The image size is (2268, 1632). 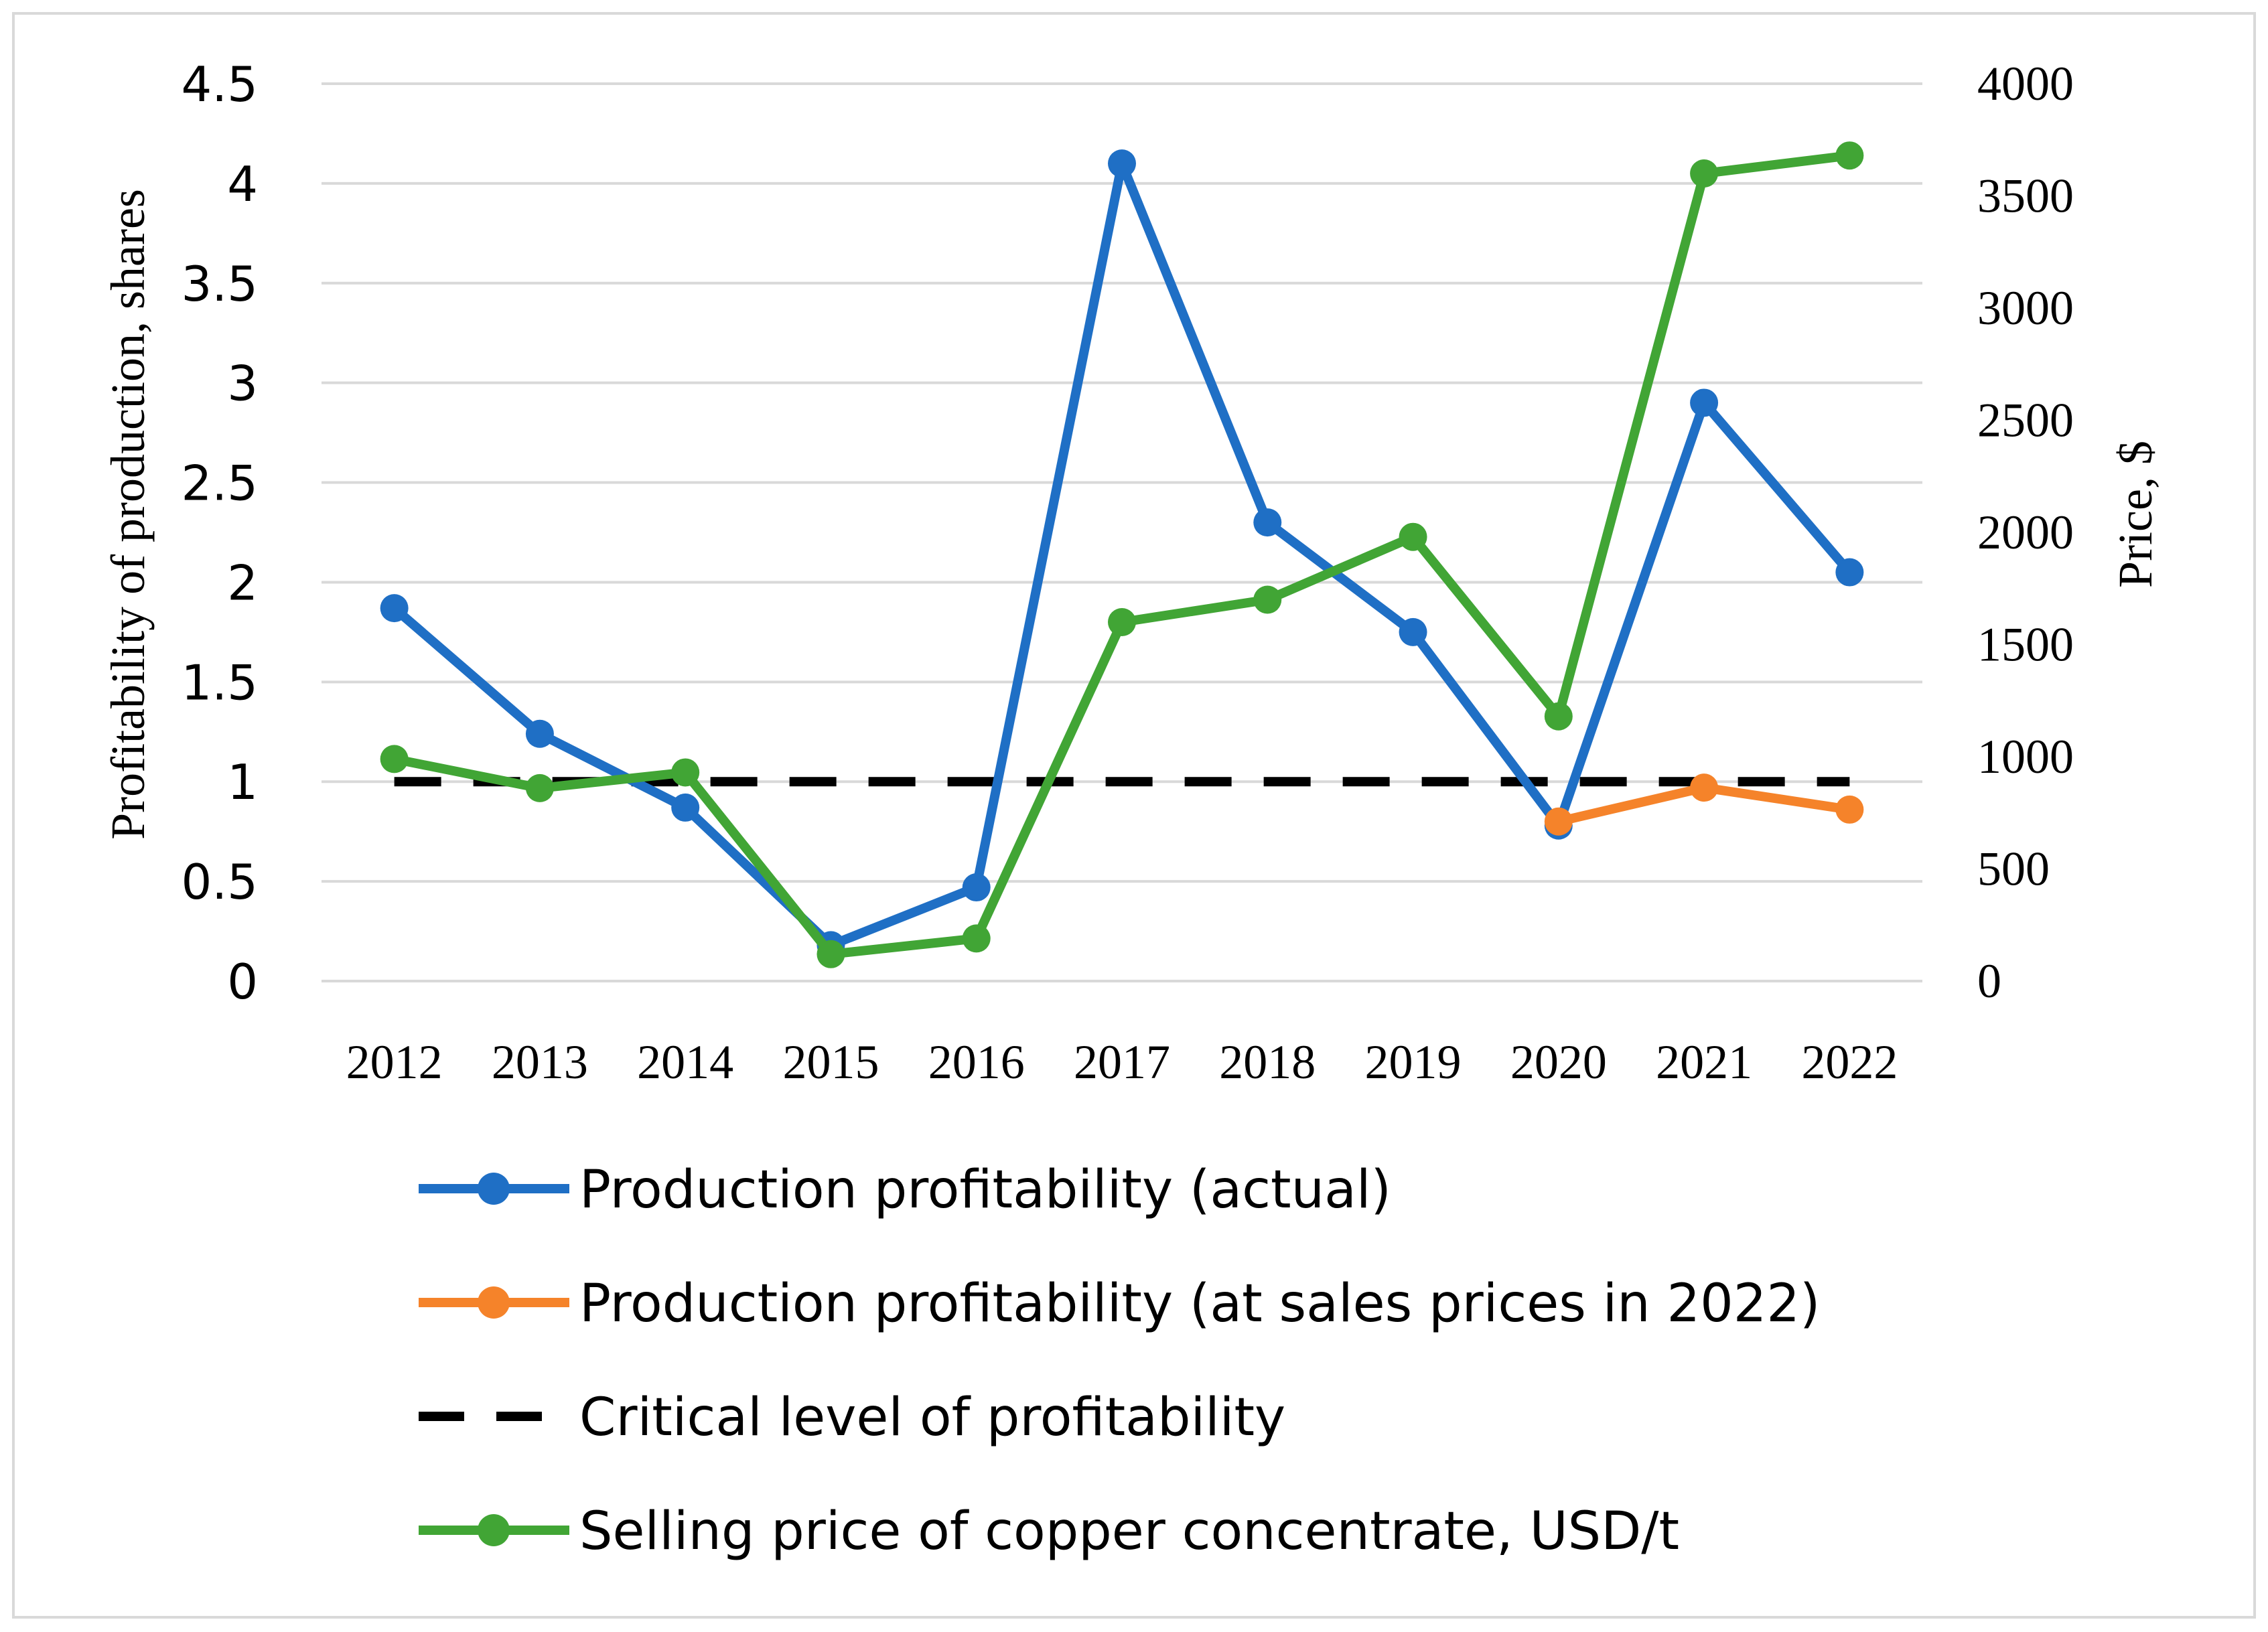 I want to click on legend-entry: Critical level of profitability, so click(x=852, y=1418).